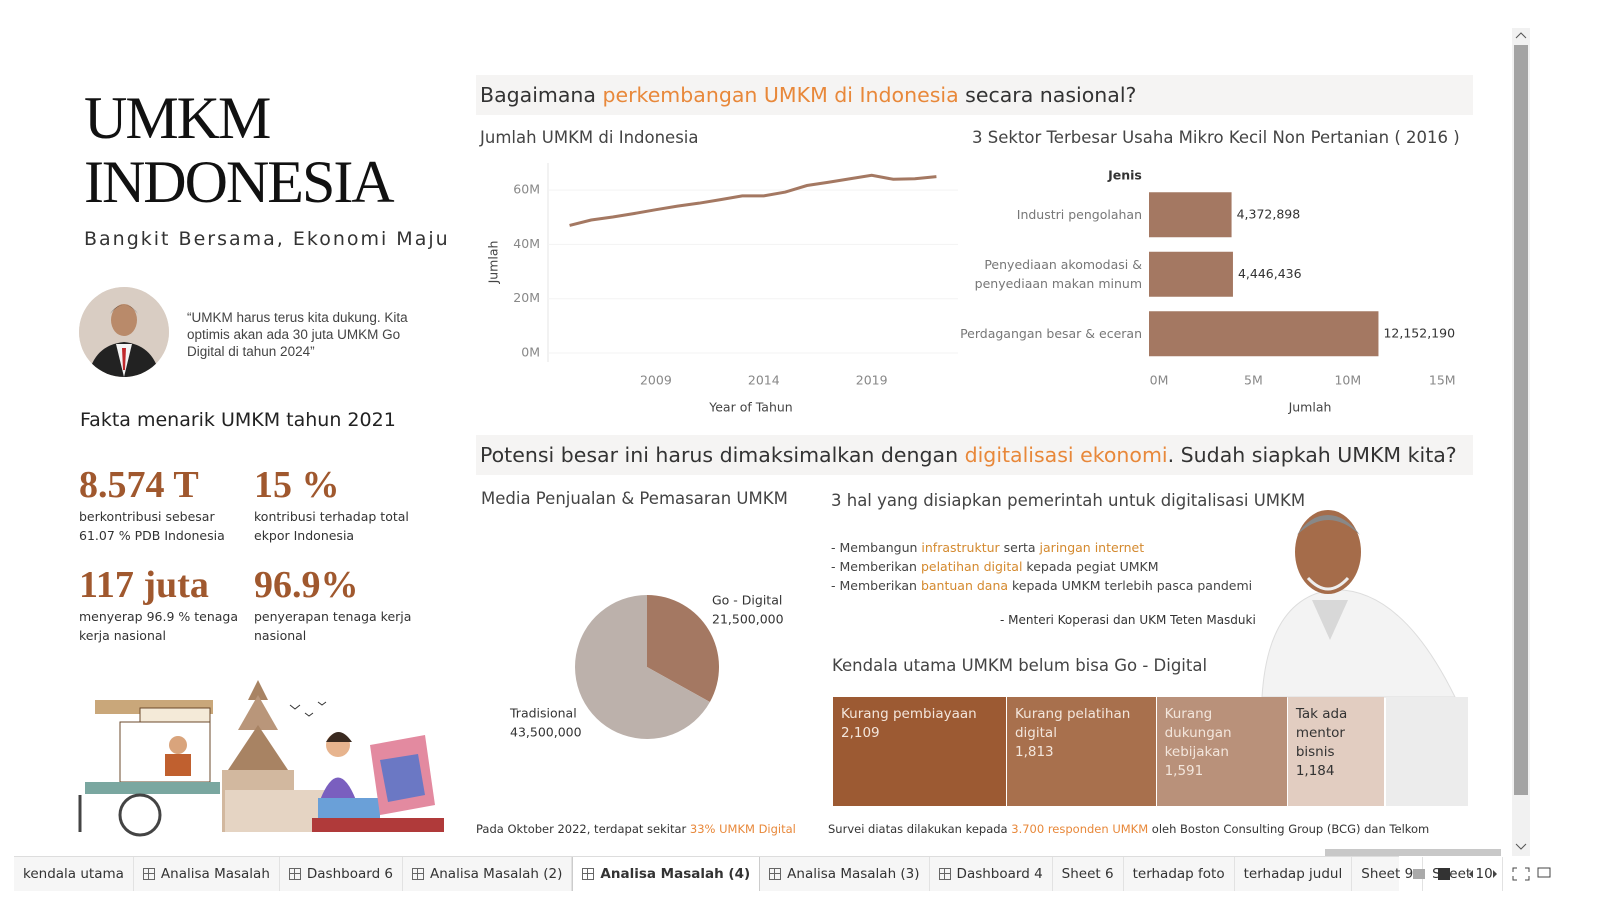 The image size is (1600, 921). I want to click on tab-label: Analisa Masalah (4), so click(675, 874).